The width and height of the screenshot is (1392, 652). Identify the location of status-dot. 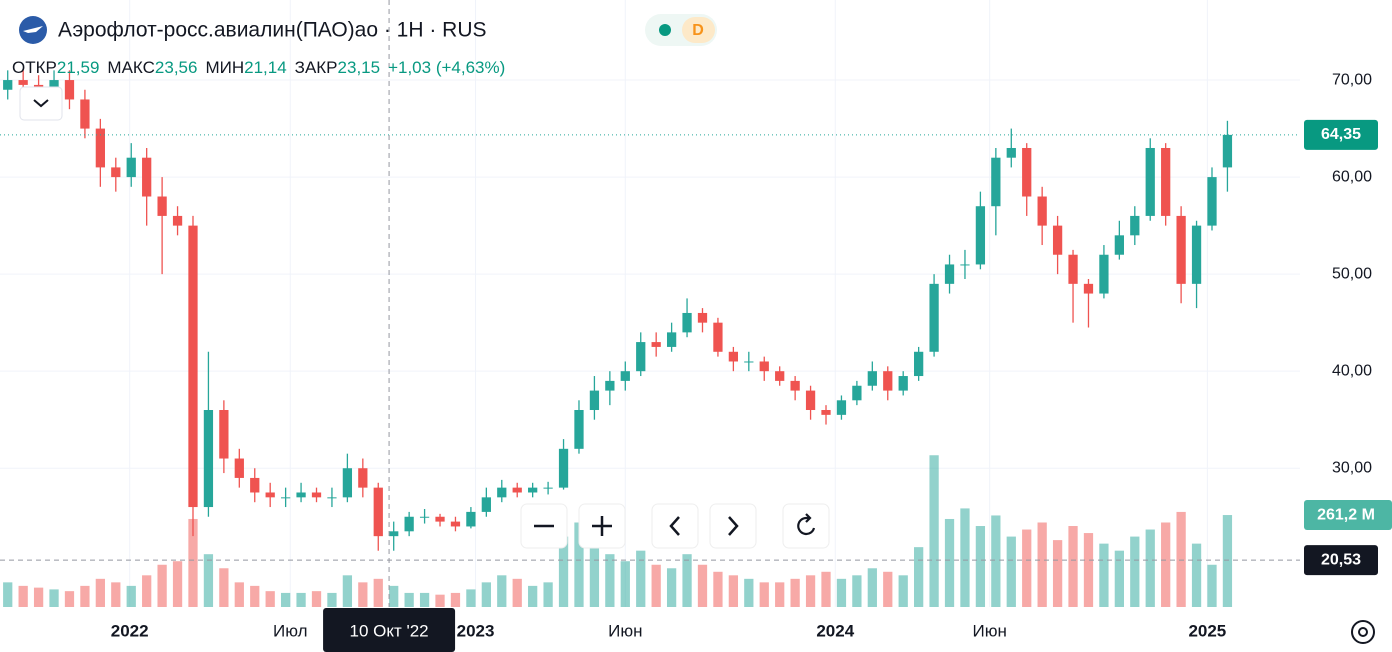
(665, 30).